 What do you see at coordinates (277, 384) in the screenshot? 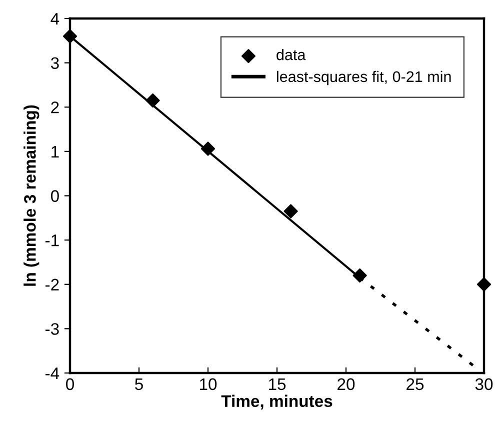
I see `x-tick-label: 15` at bounding box center [277, 384].